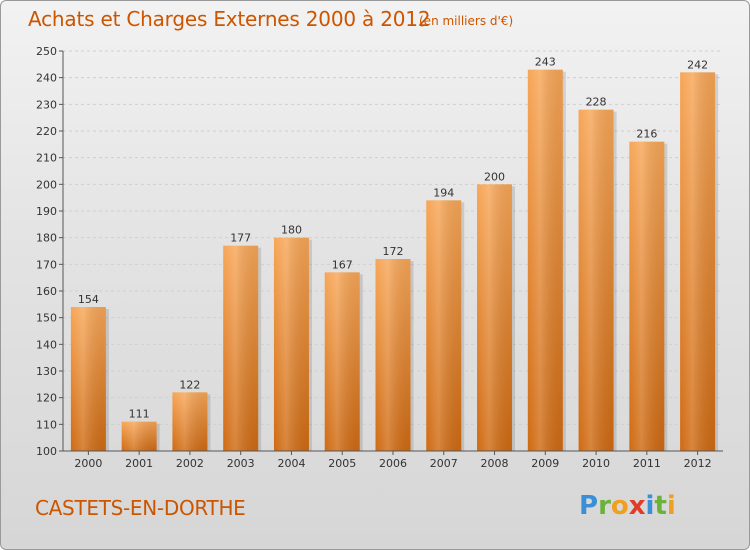 The image size is (750, 550). What do you see at coordinates (46, 371) in the screenshot?
I see `y-tick-label: 130` at bounding box center [46, 371].